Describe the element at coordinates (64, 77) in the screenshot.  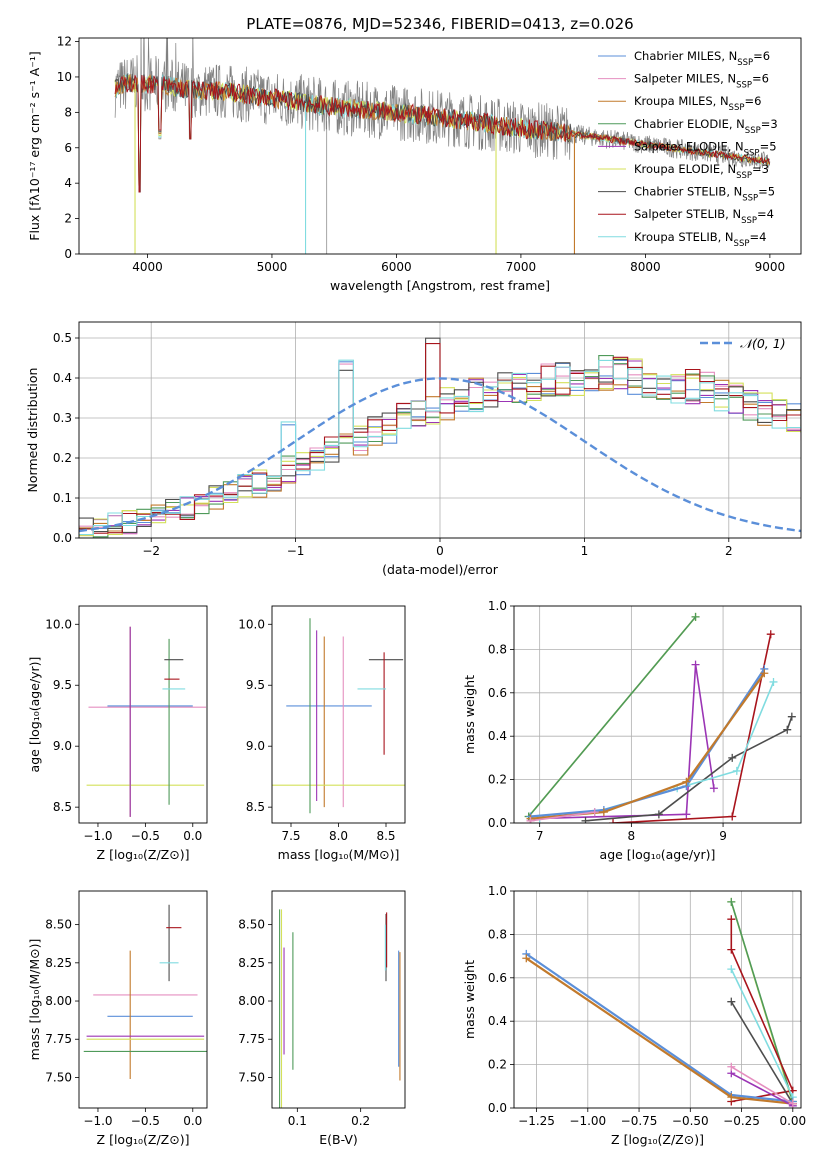
I see `y-tick-label: 10` at that location.